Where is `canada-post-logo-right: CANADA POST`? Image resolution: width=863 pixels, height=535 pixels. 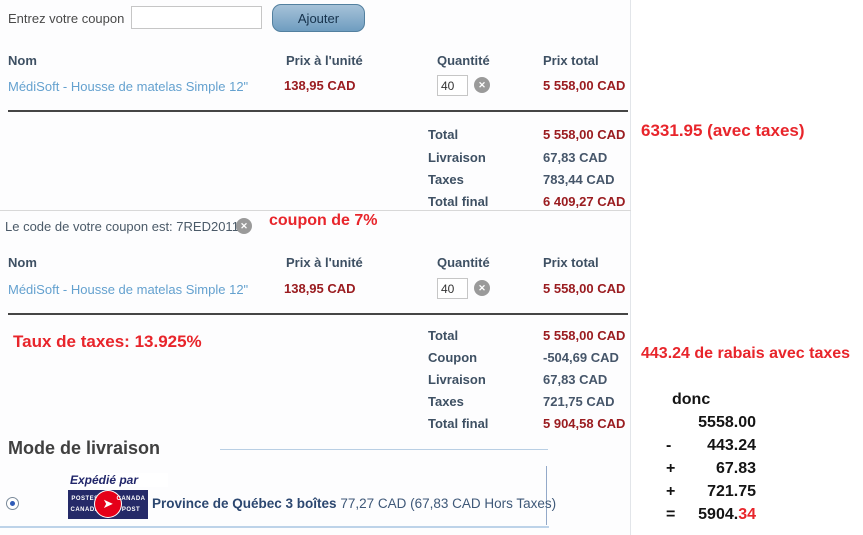
canada-post-logo-right: CANADA POST is located at coordinates (131, 504).